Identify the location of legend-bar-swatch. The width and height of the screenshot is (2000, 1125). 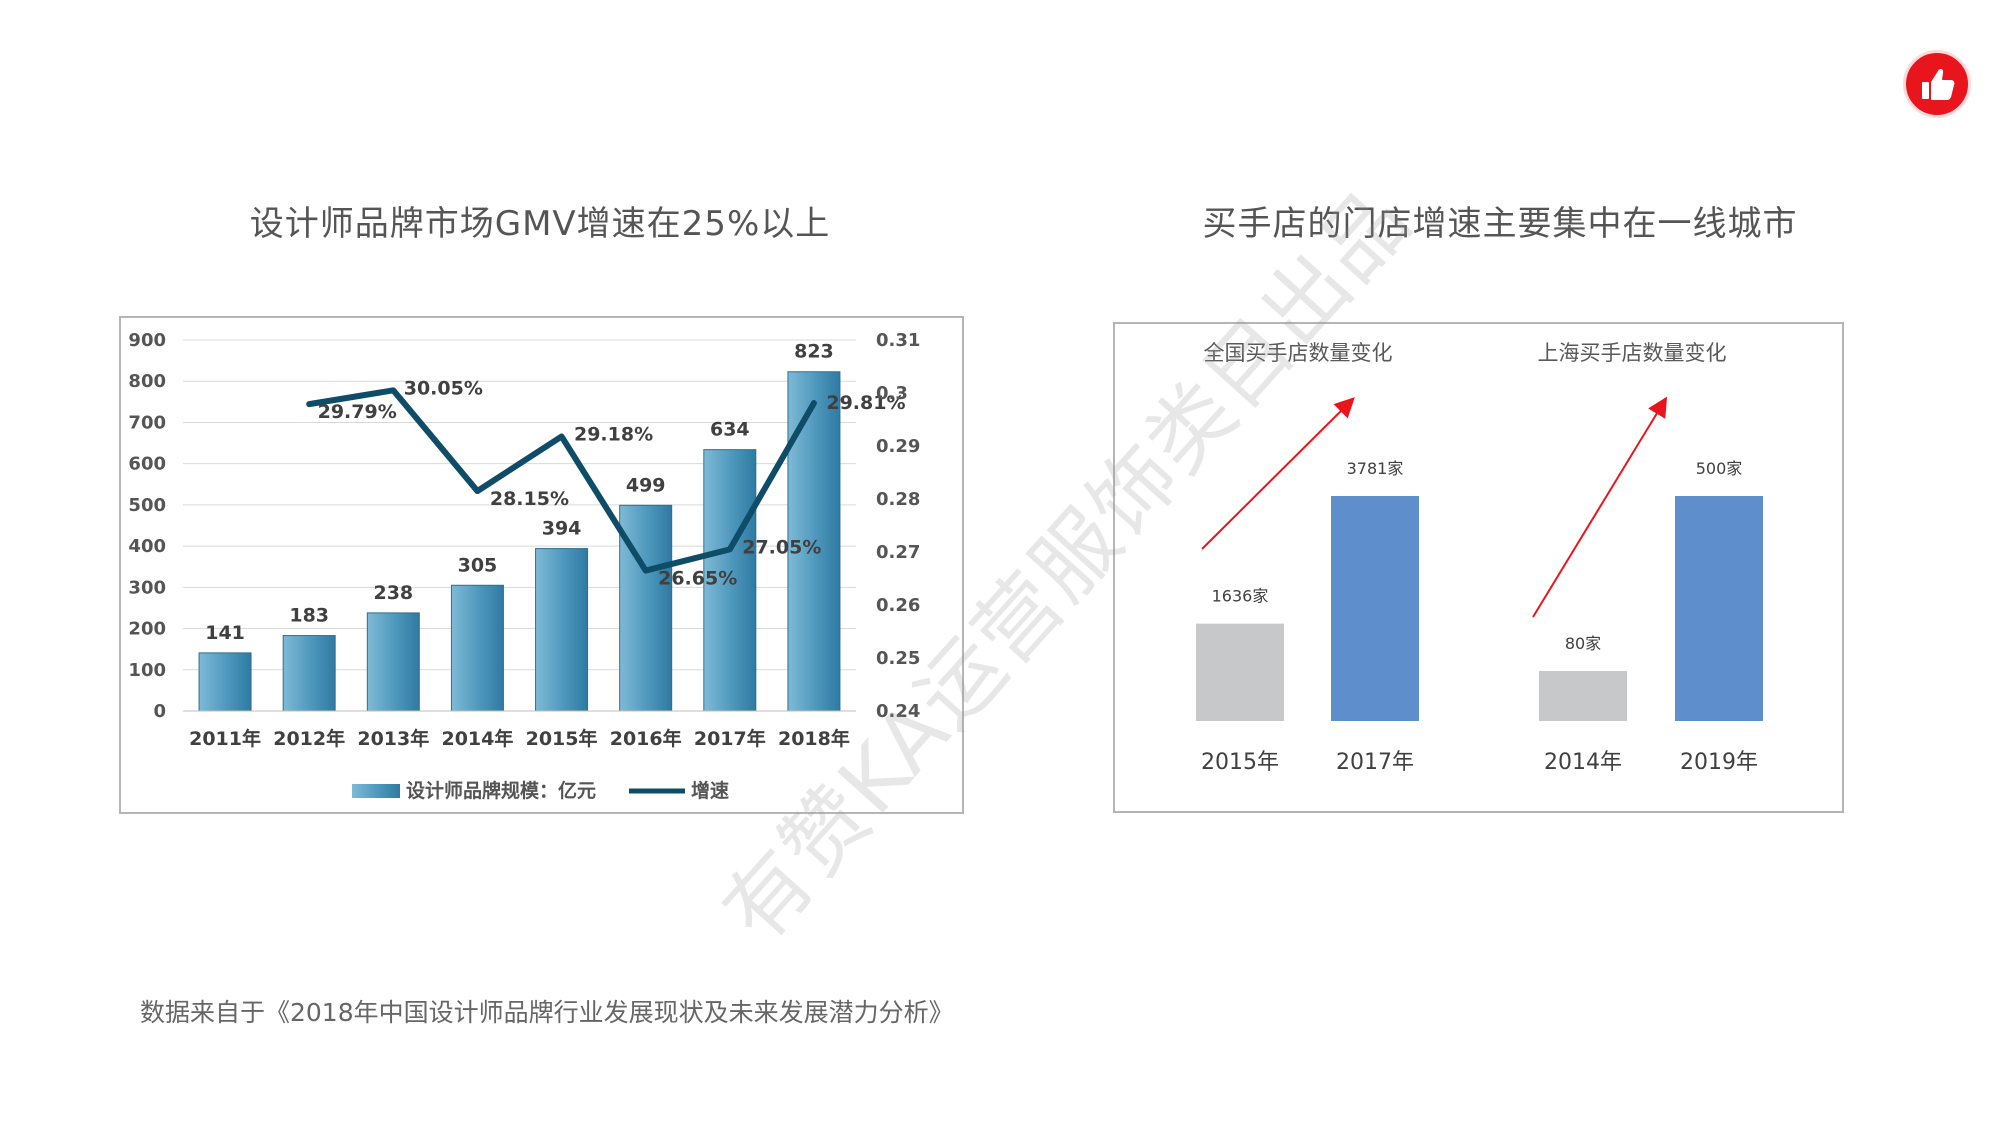
(376, 791).